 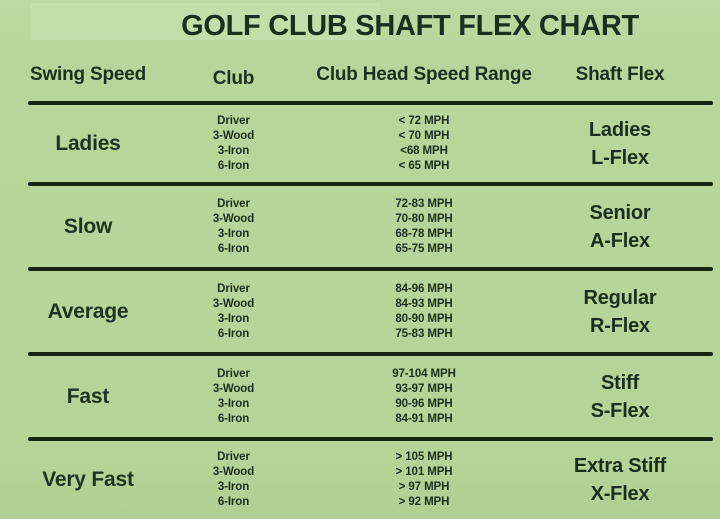 What do you see at coordinates (410, 26) in the screenshot?
I see `page-title: GOLF CLUB SHAFT FLEX CHART` at bounding box center [410, 26].